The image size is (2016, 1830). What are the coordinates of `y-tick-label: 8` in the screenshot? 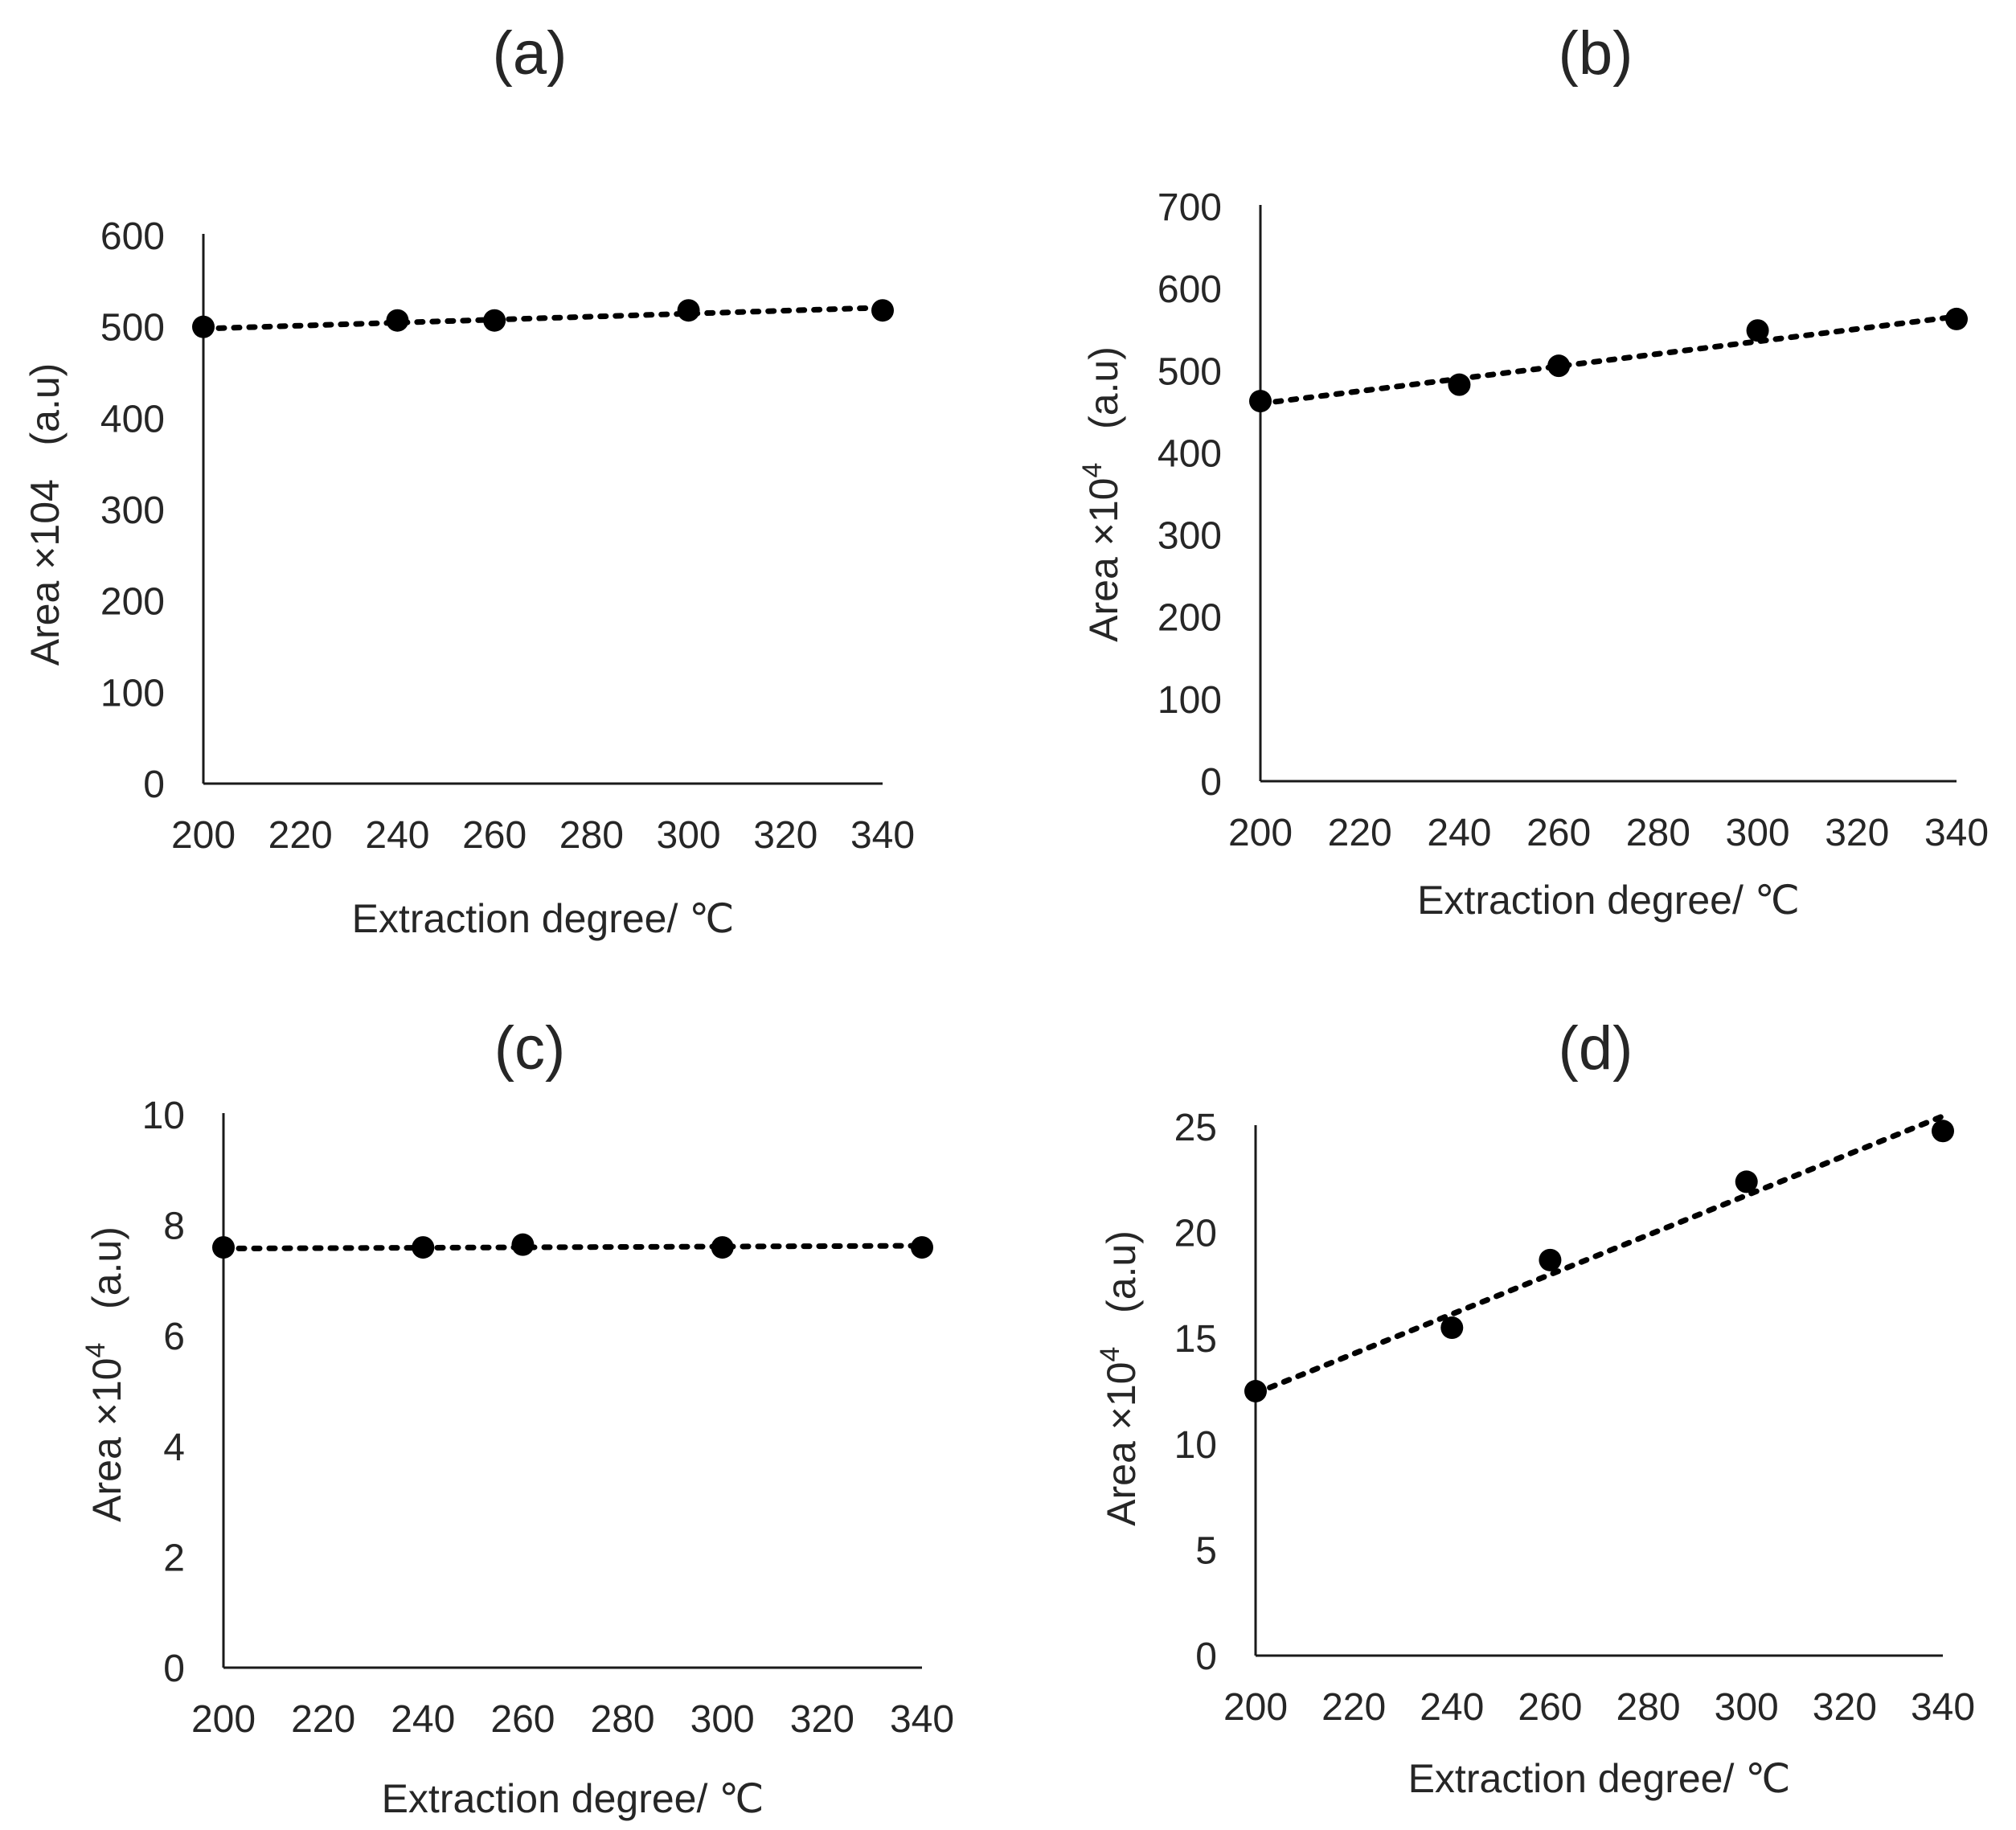 It's located at (174, 1227).